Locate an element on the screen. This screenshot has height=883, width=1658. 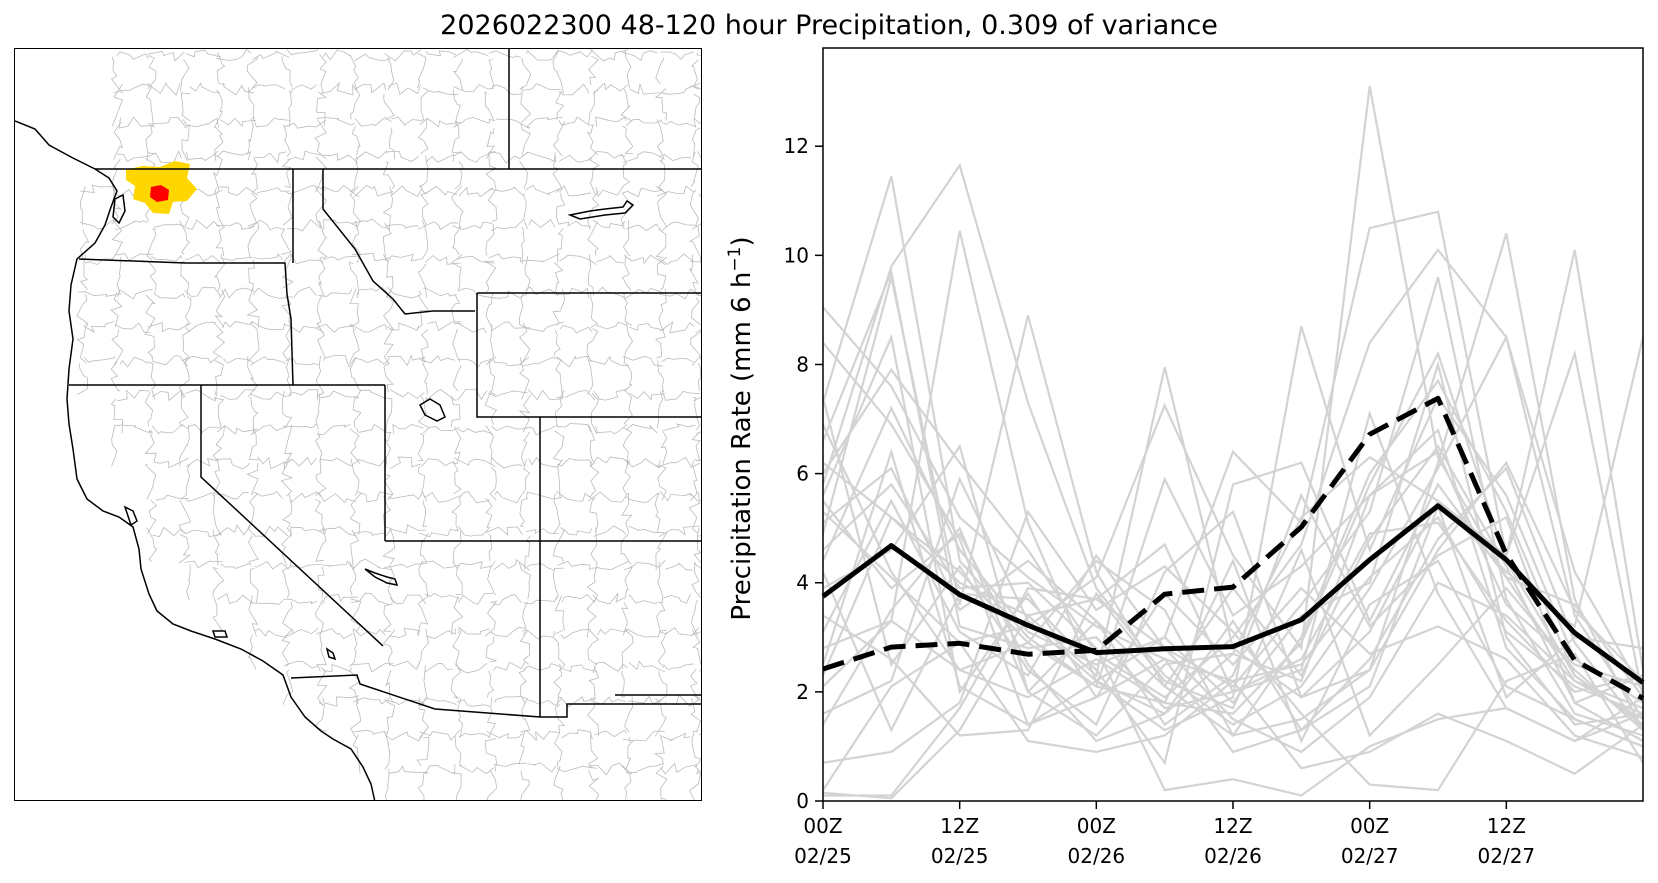
ensemble-member-line is located at coordinates (1233, 596).